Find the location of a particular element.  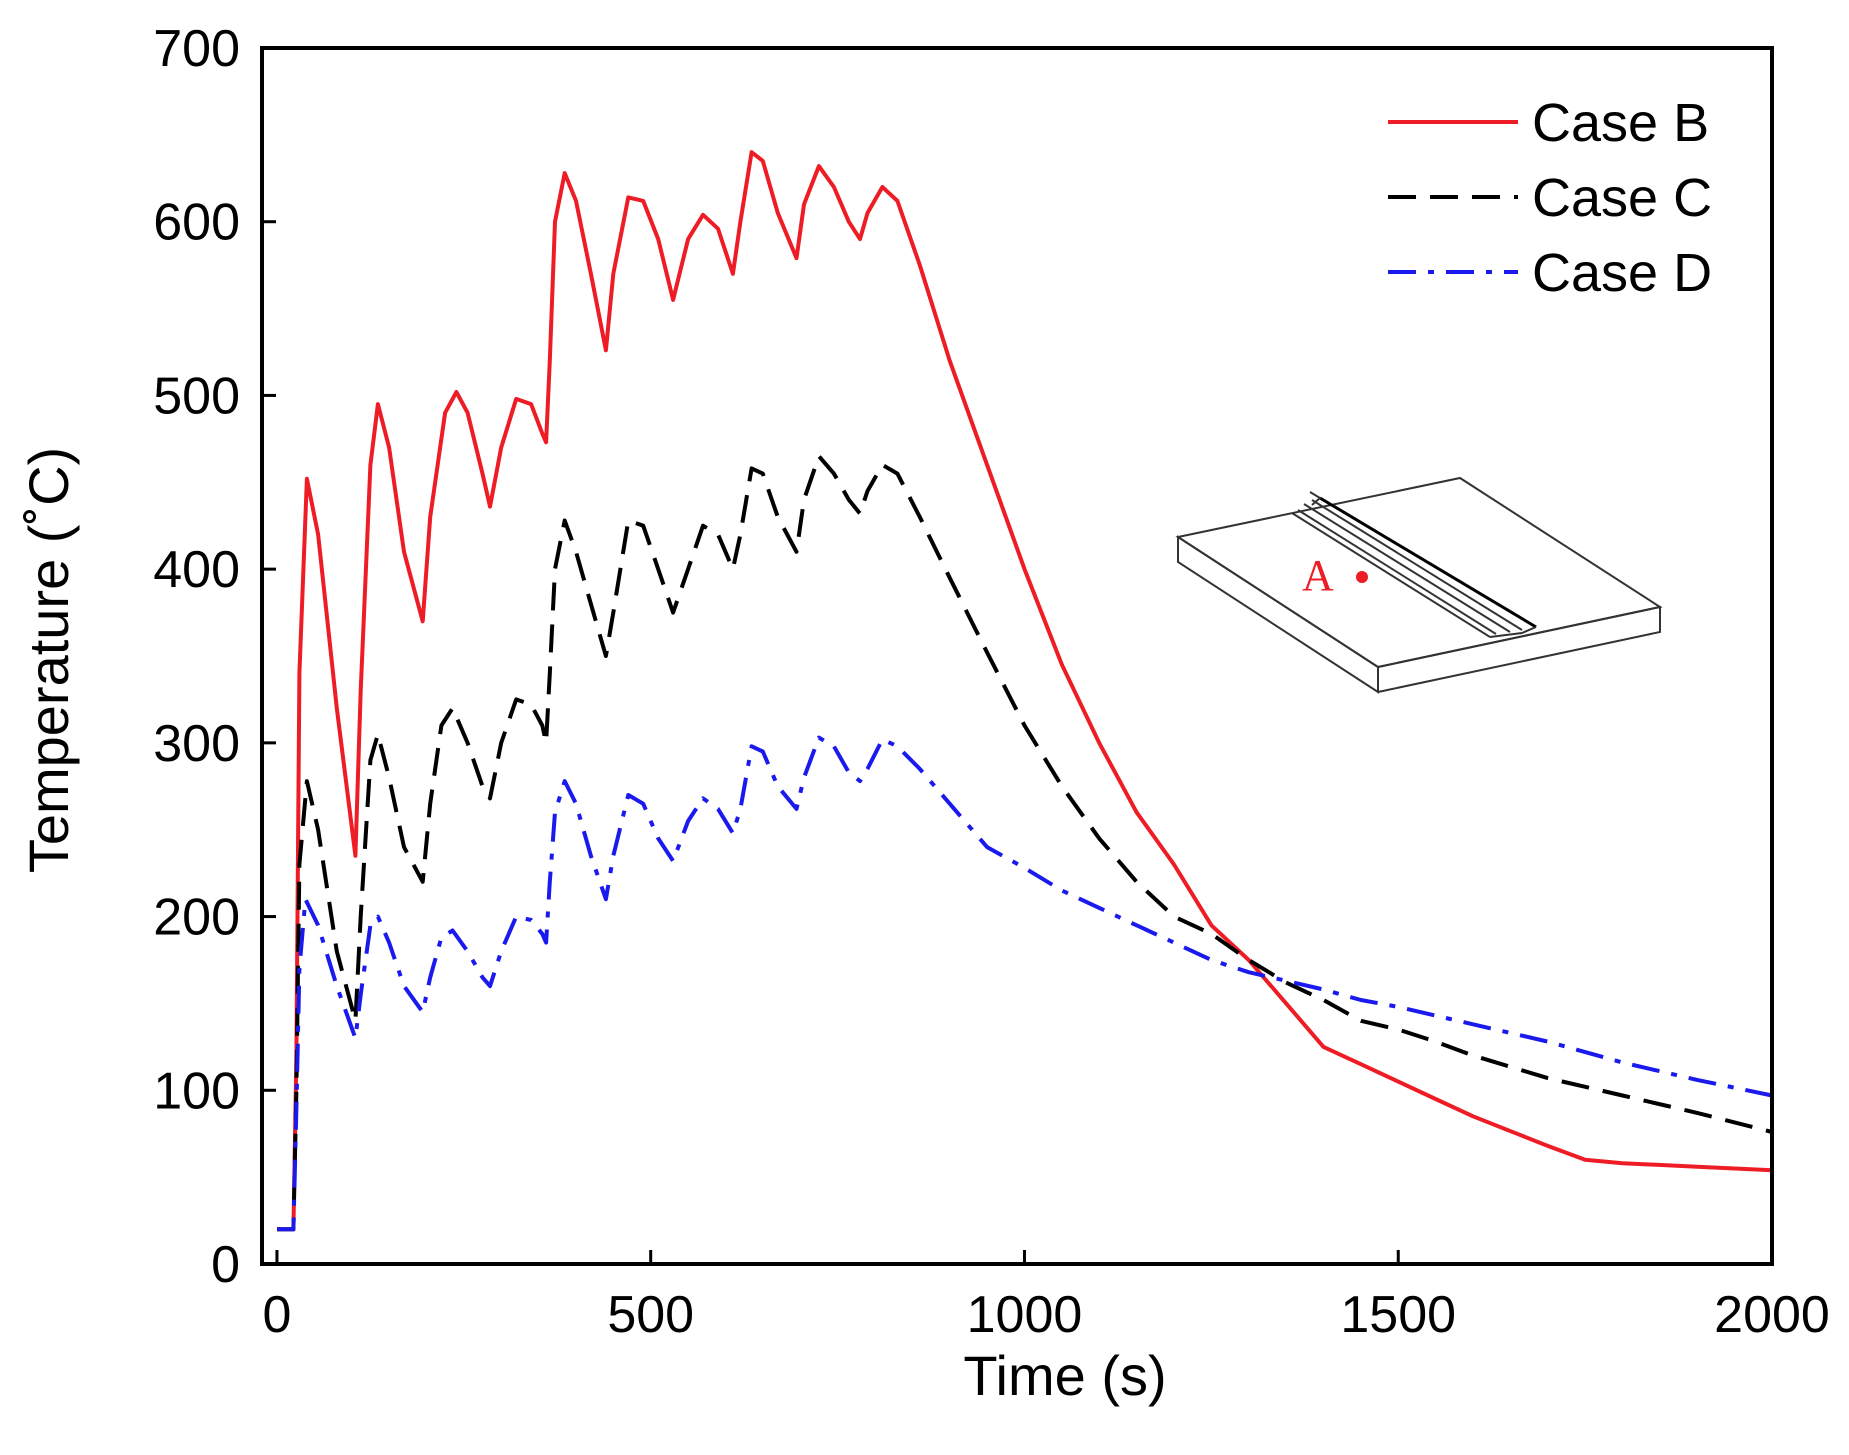

inset-point-marker is located at coordinates (1362, 577).